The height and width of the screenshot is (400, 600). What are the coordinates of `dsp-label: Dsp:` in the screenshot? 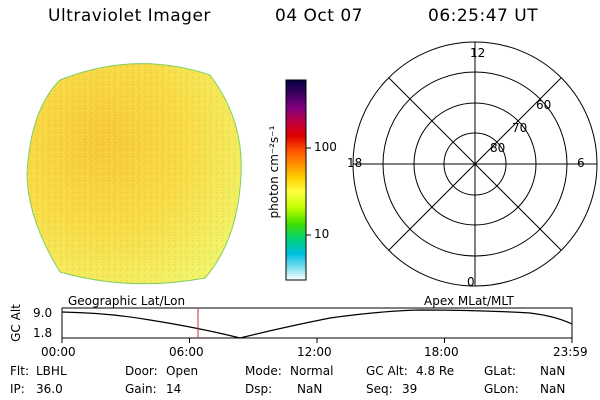 It's located at (259, 389).